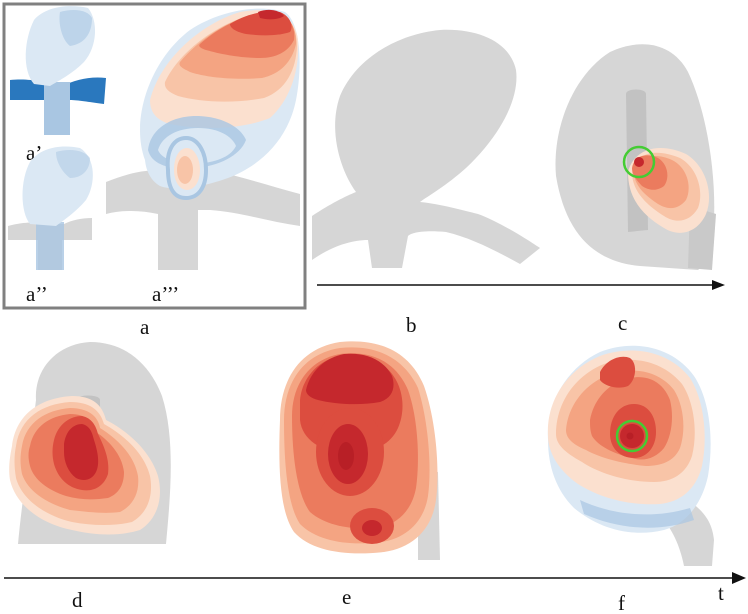  What do you see at coordinates (50, 208) in the screenshot?
I see `panel-a2-aneurysm-shape` at bounding box center [50, 208].